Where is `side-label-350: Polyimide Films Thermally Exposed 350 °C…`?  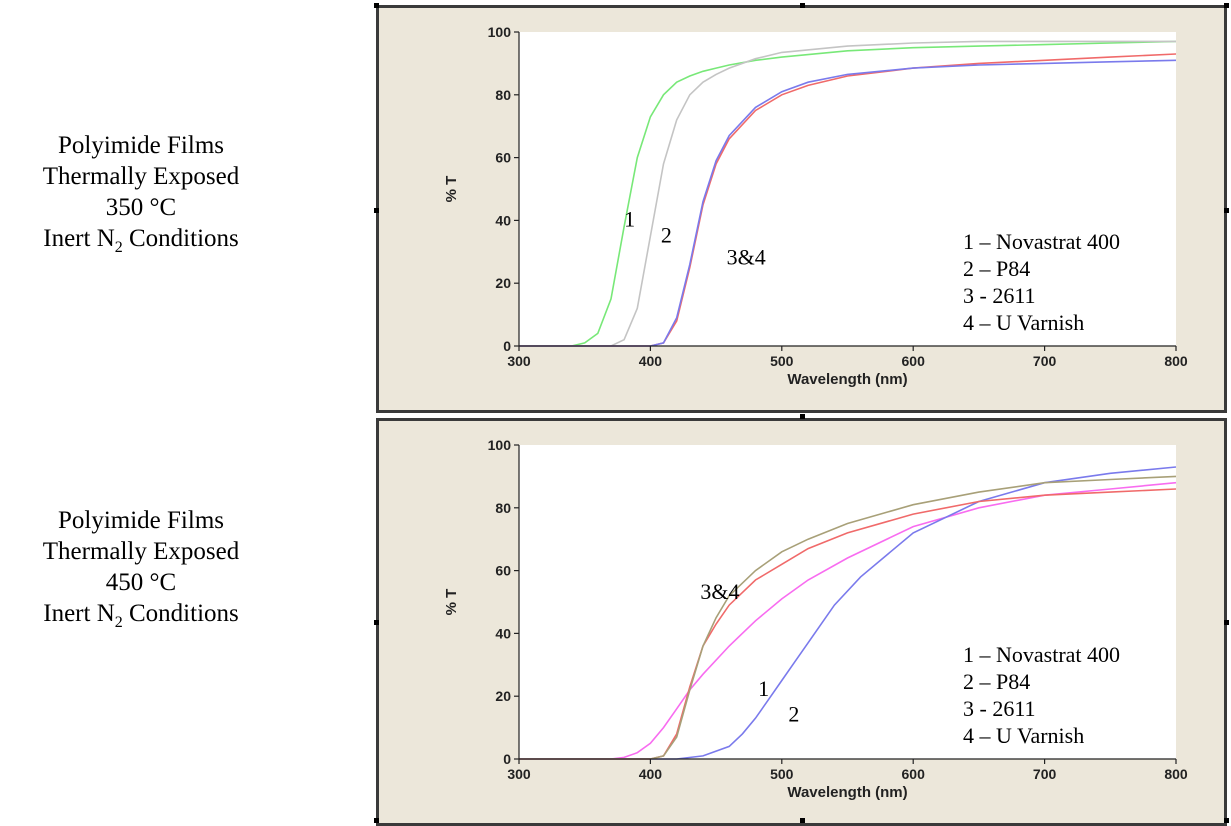 side-label-350: Polyimide Films Thermally Exposed 350 °C… is located at coordinates (141, 196).